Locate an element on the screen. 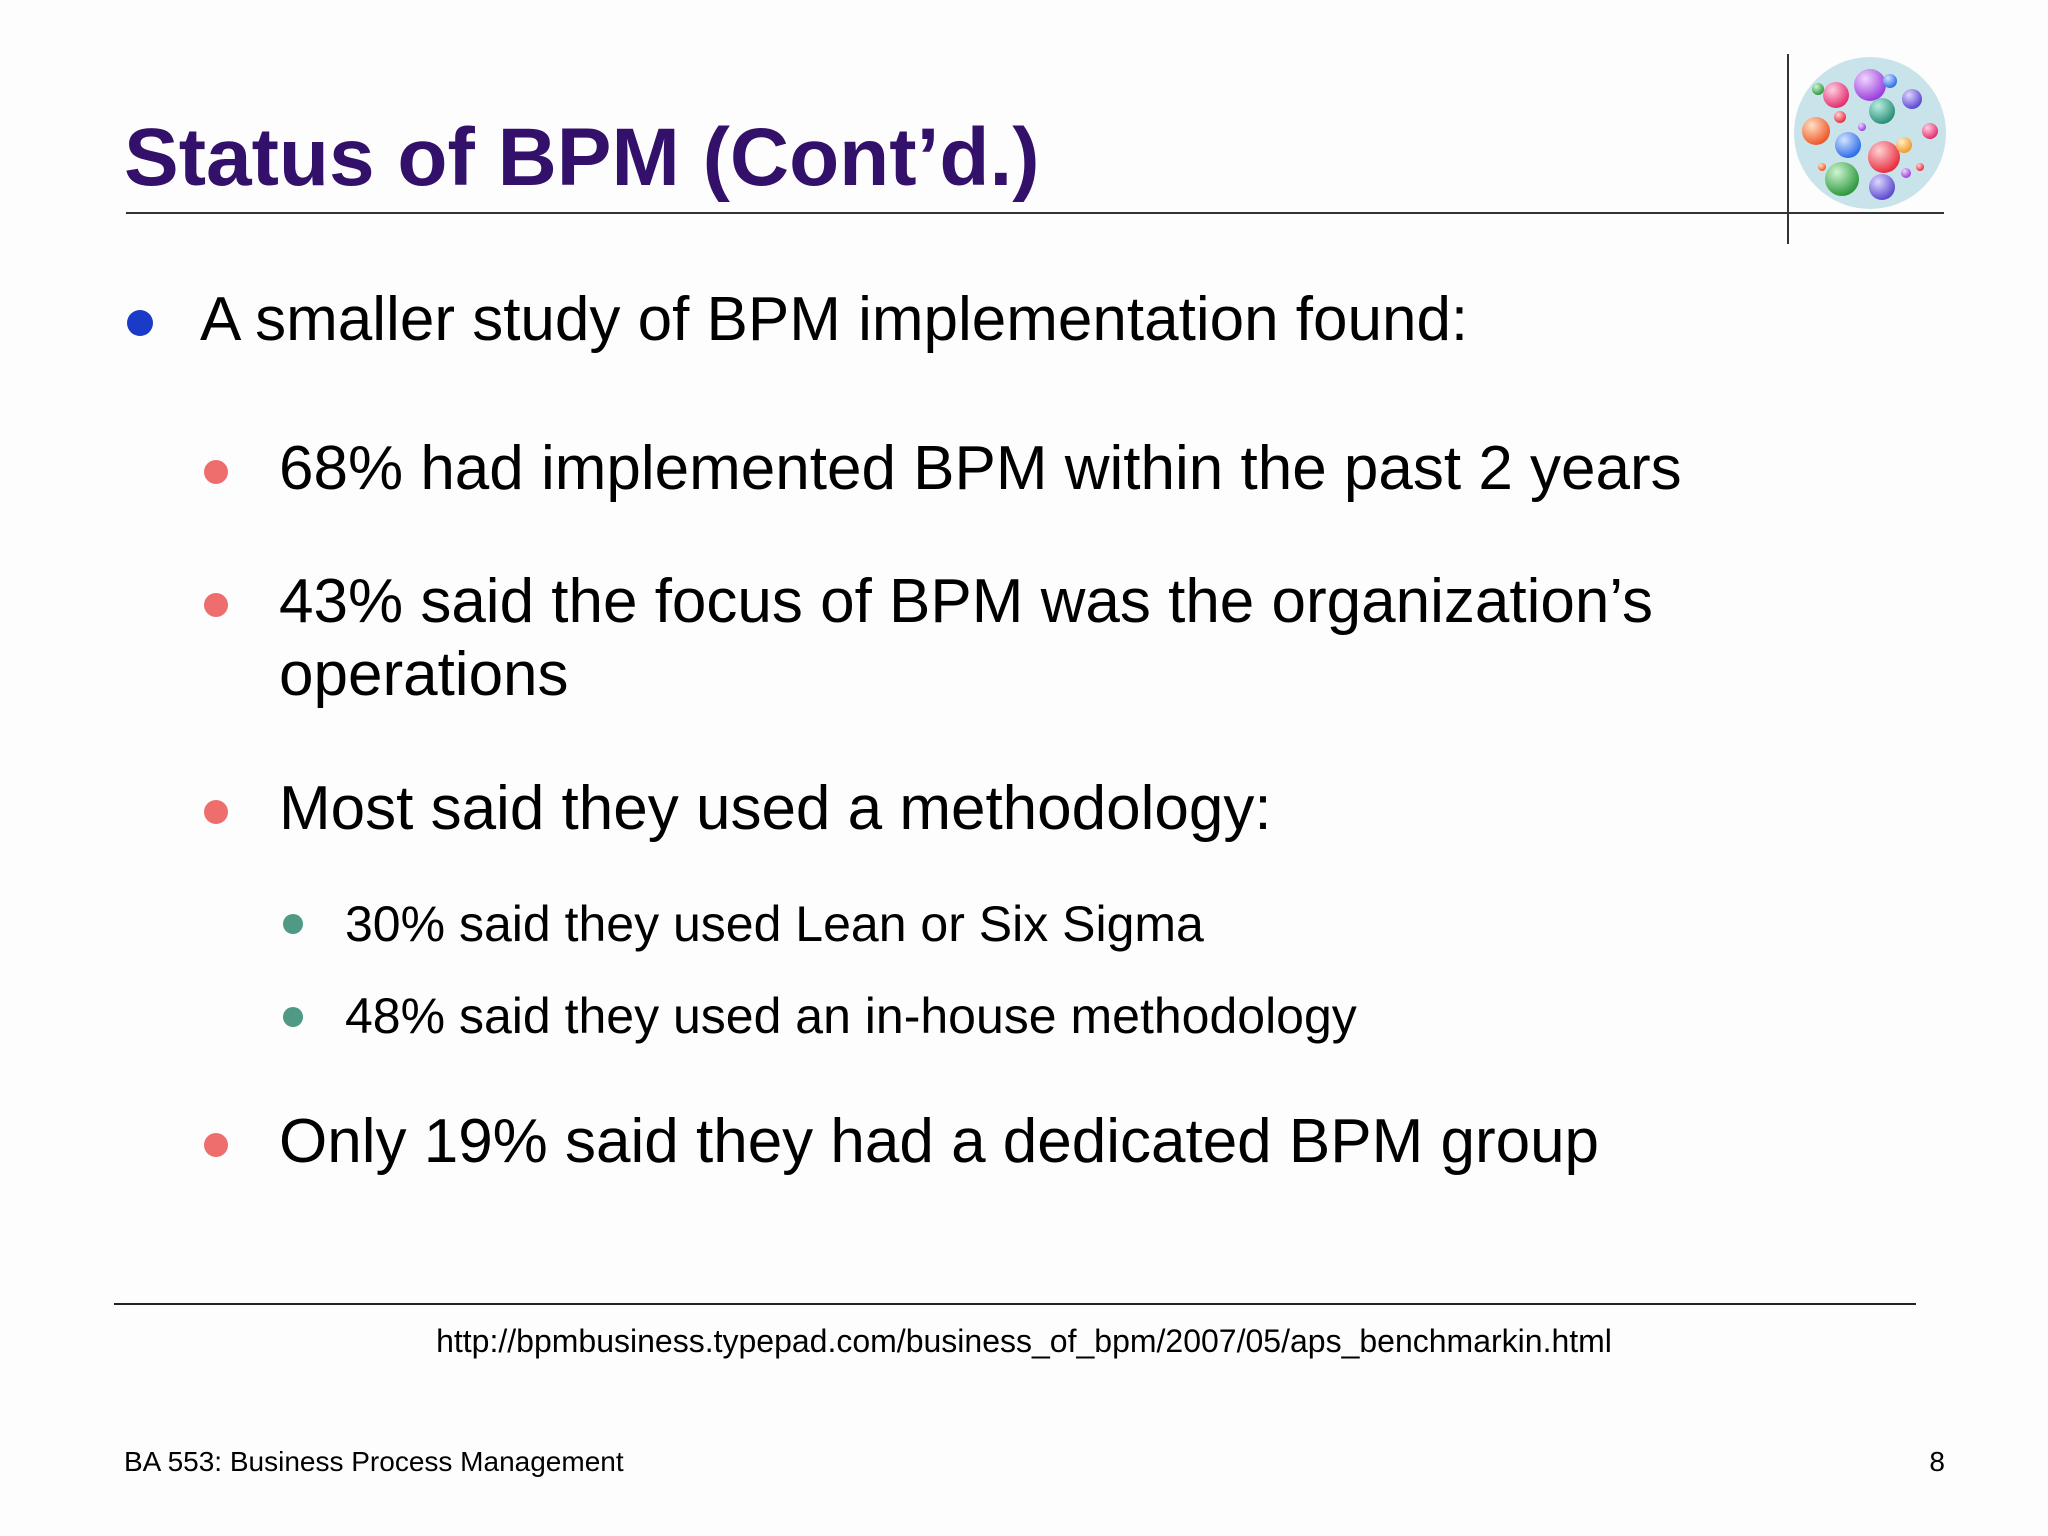  bullet-text: 30% said they used Lean or Six Sigma is located at coordinates (774, 924).